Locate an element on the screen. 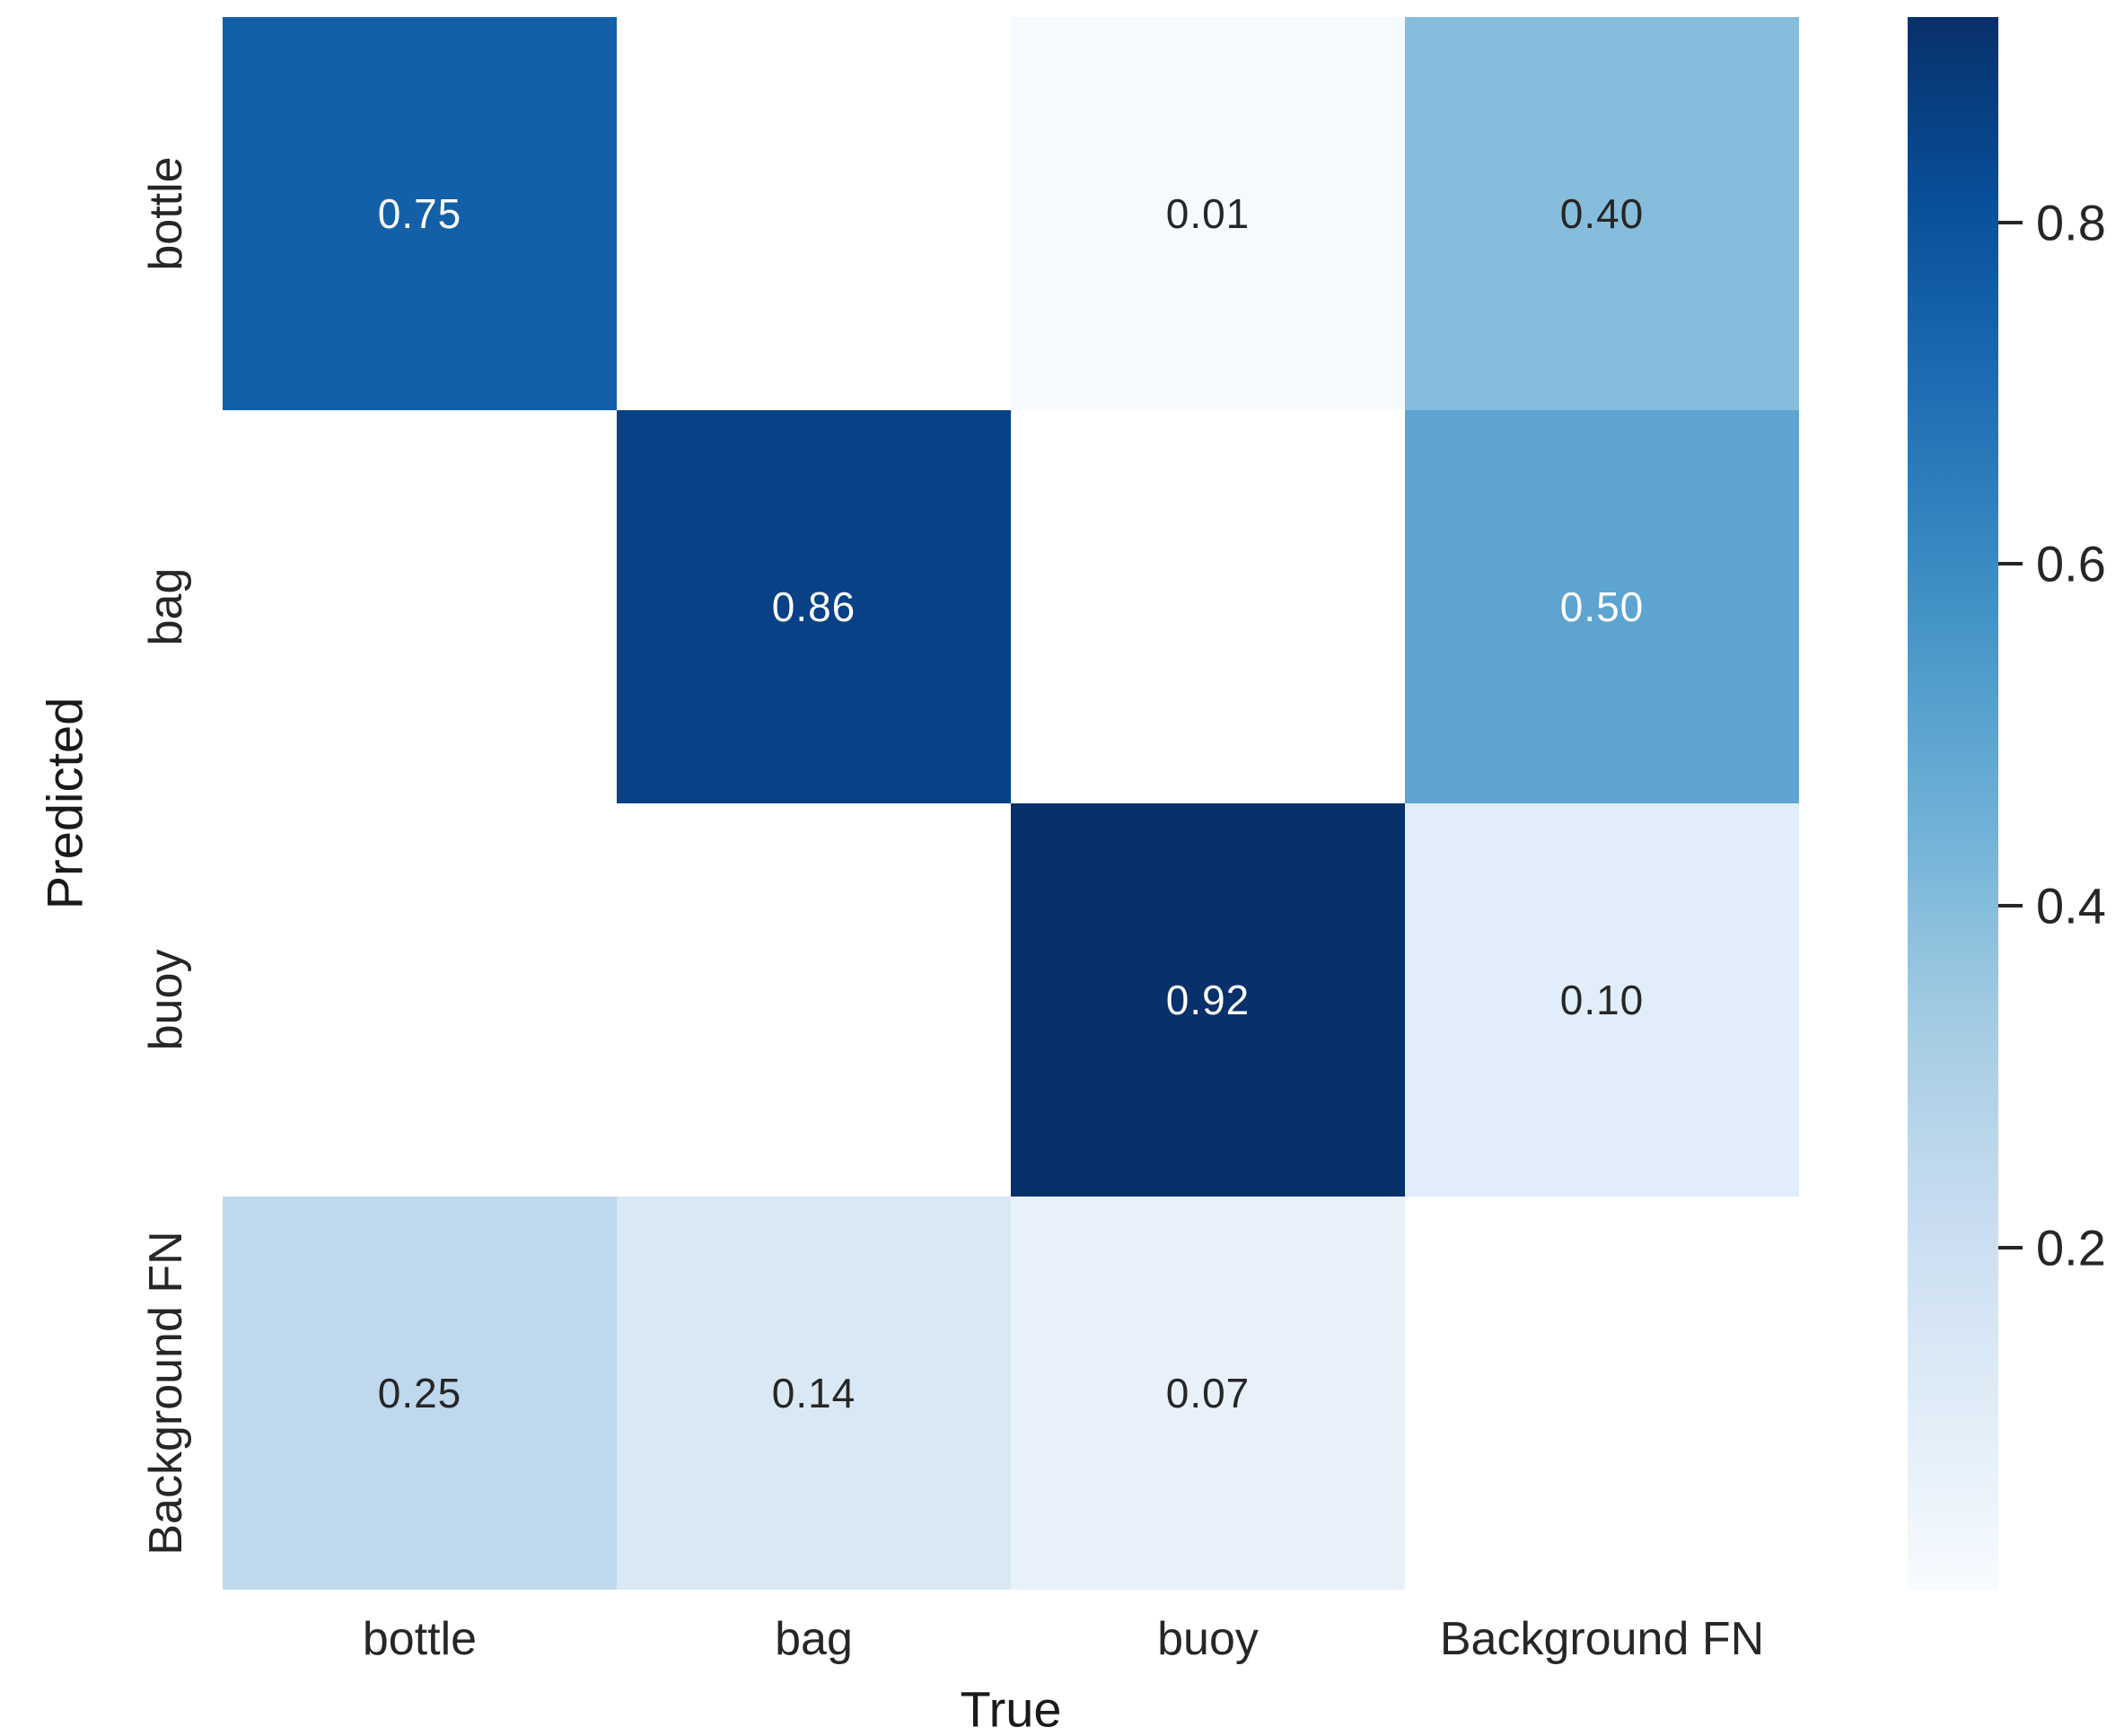  colorbar is located at coordinates (1953, 804).